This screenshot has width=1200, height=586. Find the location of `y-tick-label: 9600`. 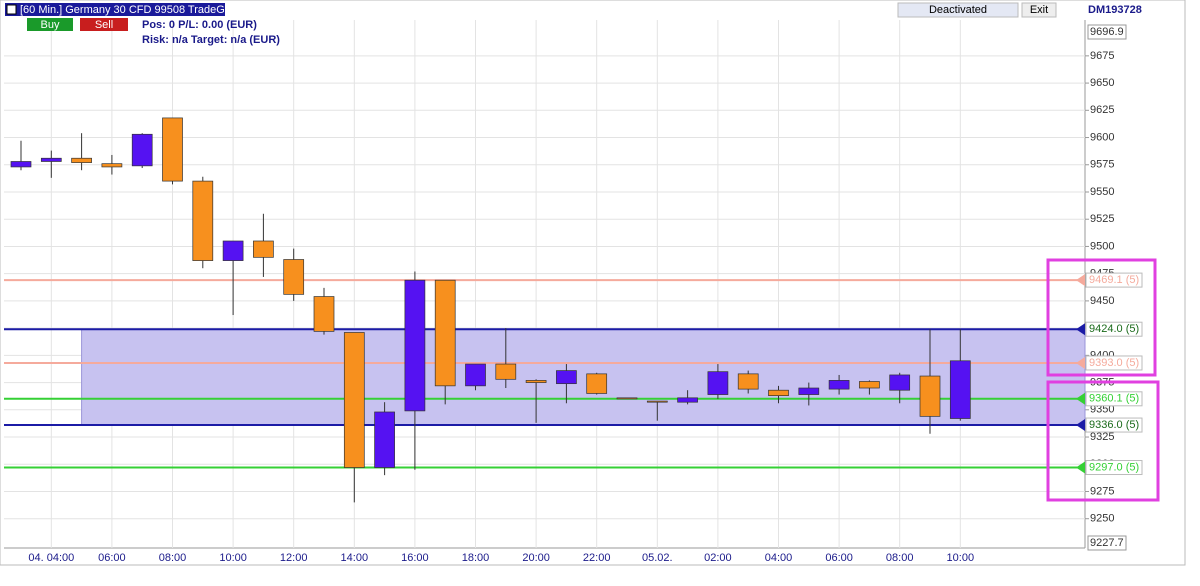

y-tick-label: 9600 is located at coordinates (1102, 137).